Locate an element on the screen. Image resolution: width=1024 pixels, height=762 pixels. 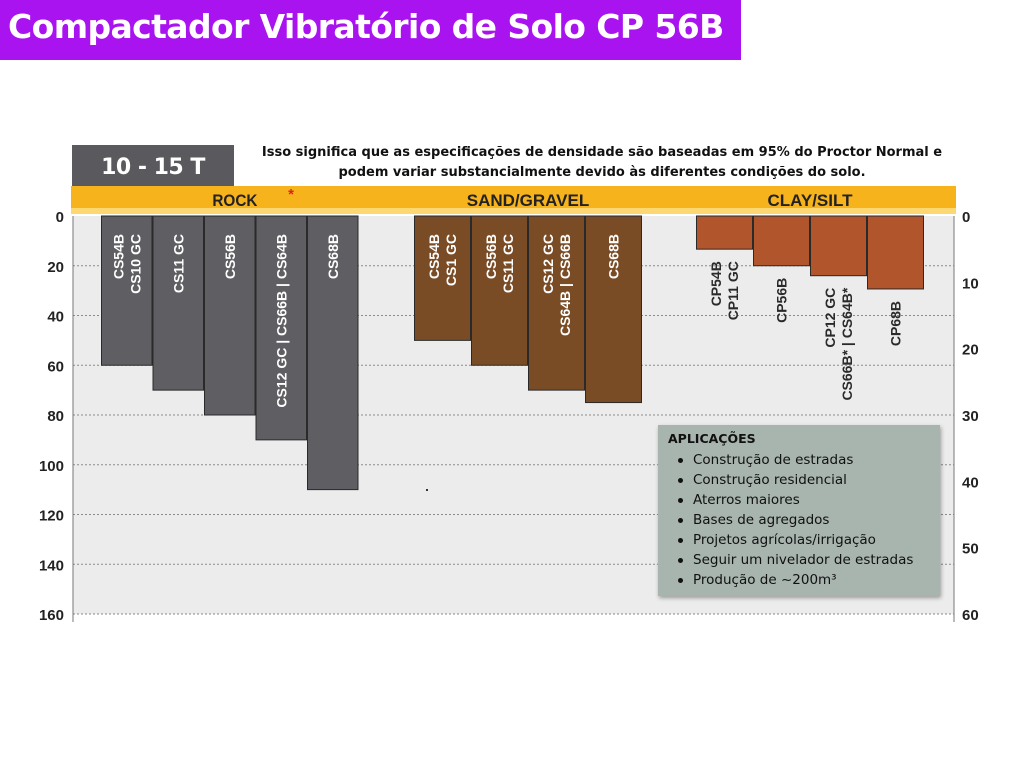
bar-label: CS1 GC is located at coordinates (451, 260).